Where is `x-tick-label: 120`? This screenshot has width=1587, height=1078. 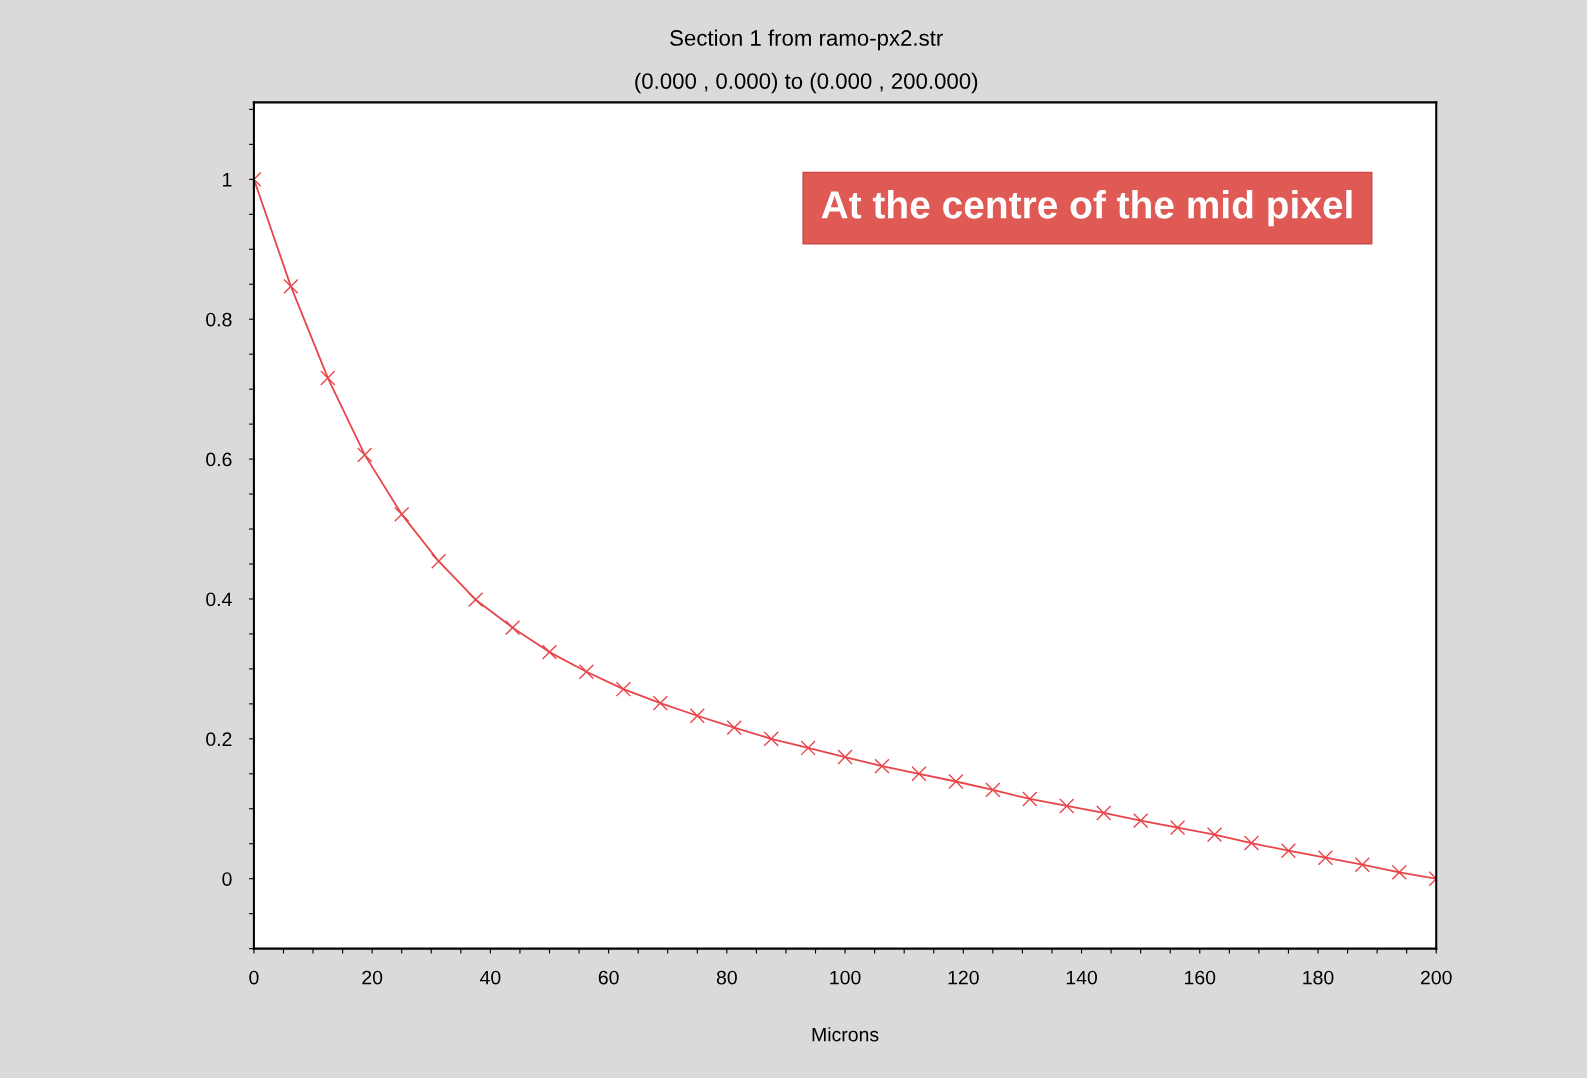
x-tick-label: 120 is located at coordinates (963, 977).